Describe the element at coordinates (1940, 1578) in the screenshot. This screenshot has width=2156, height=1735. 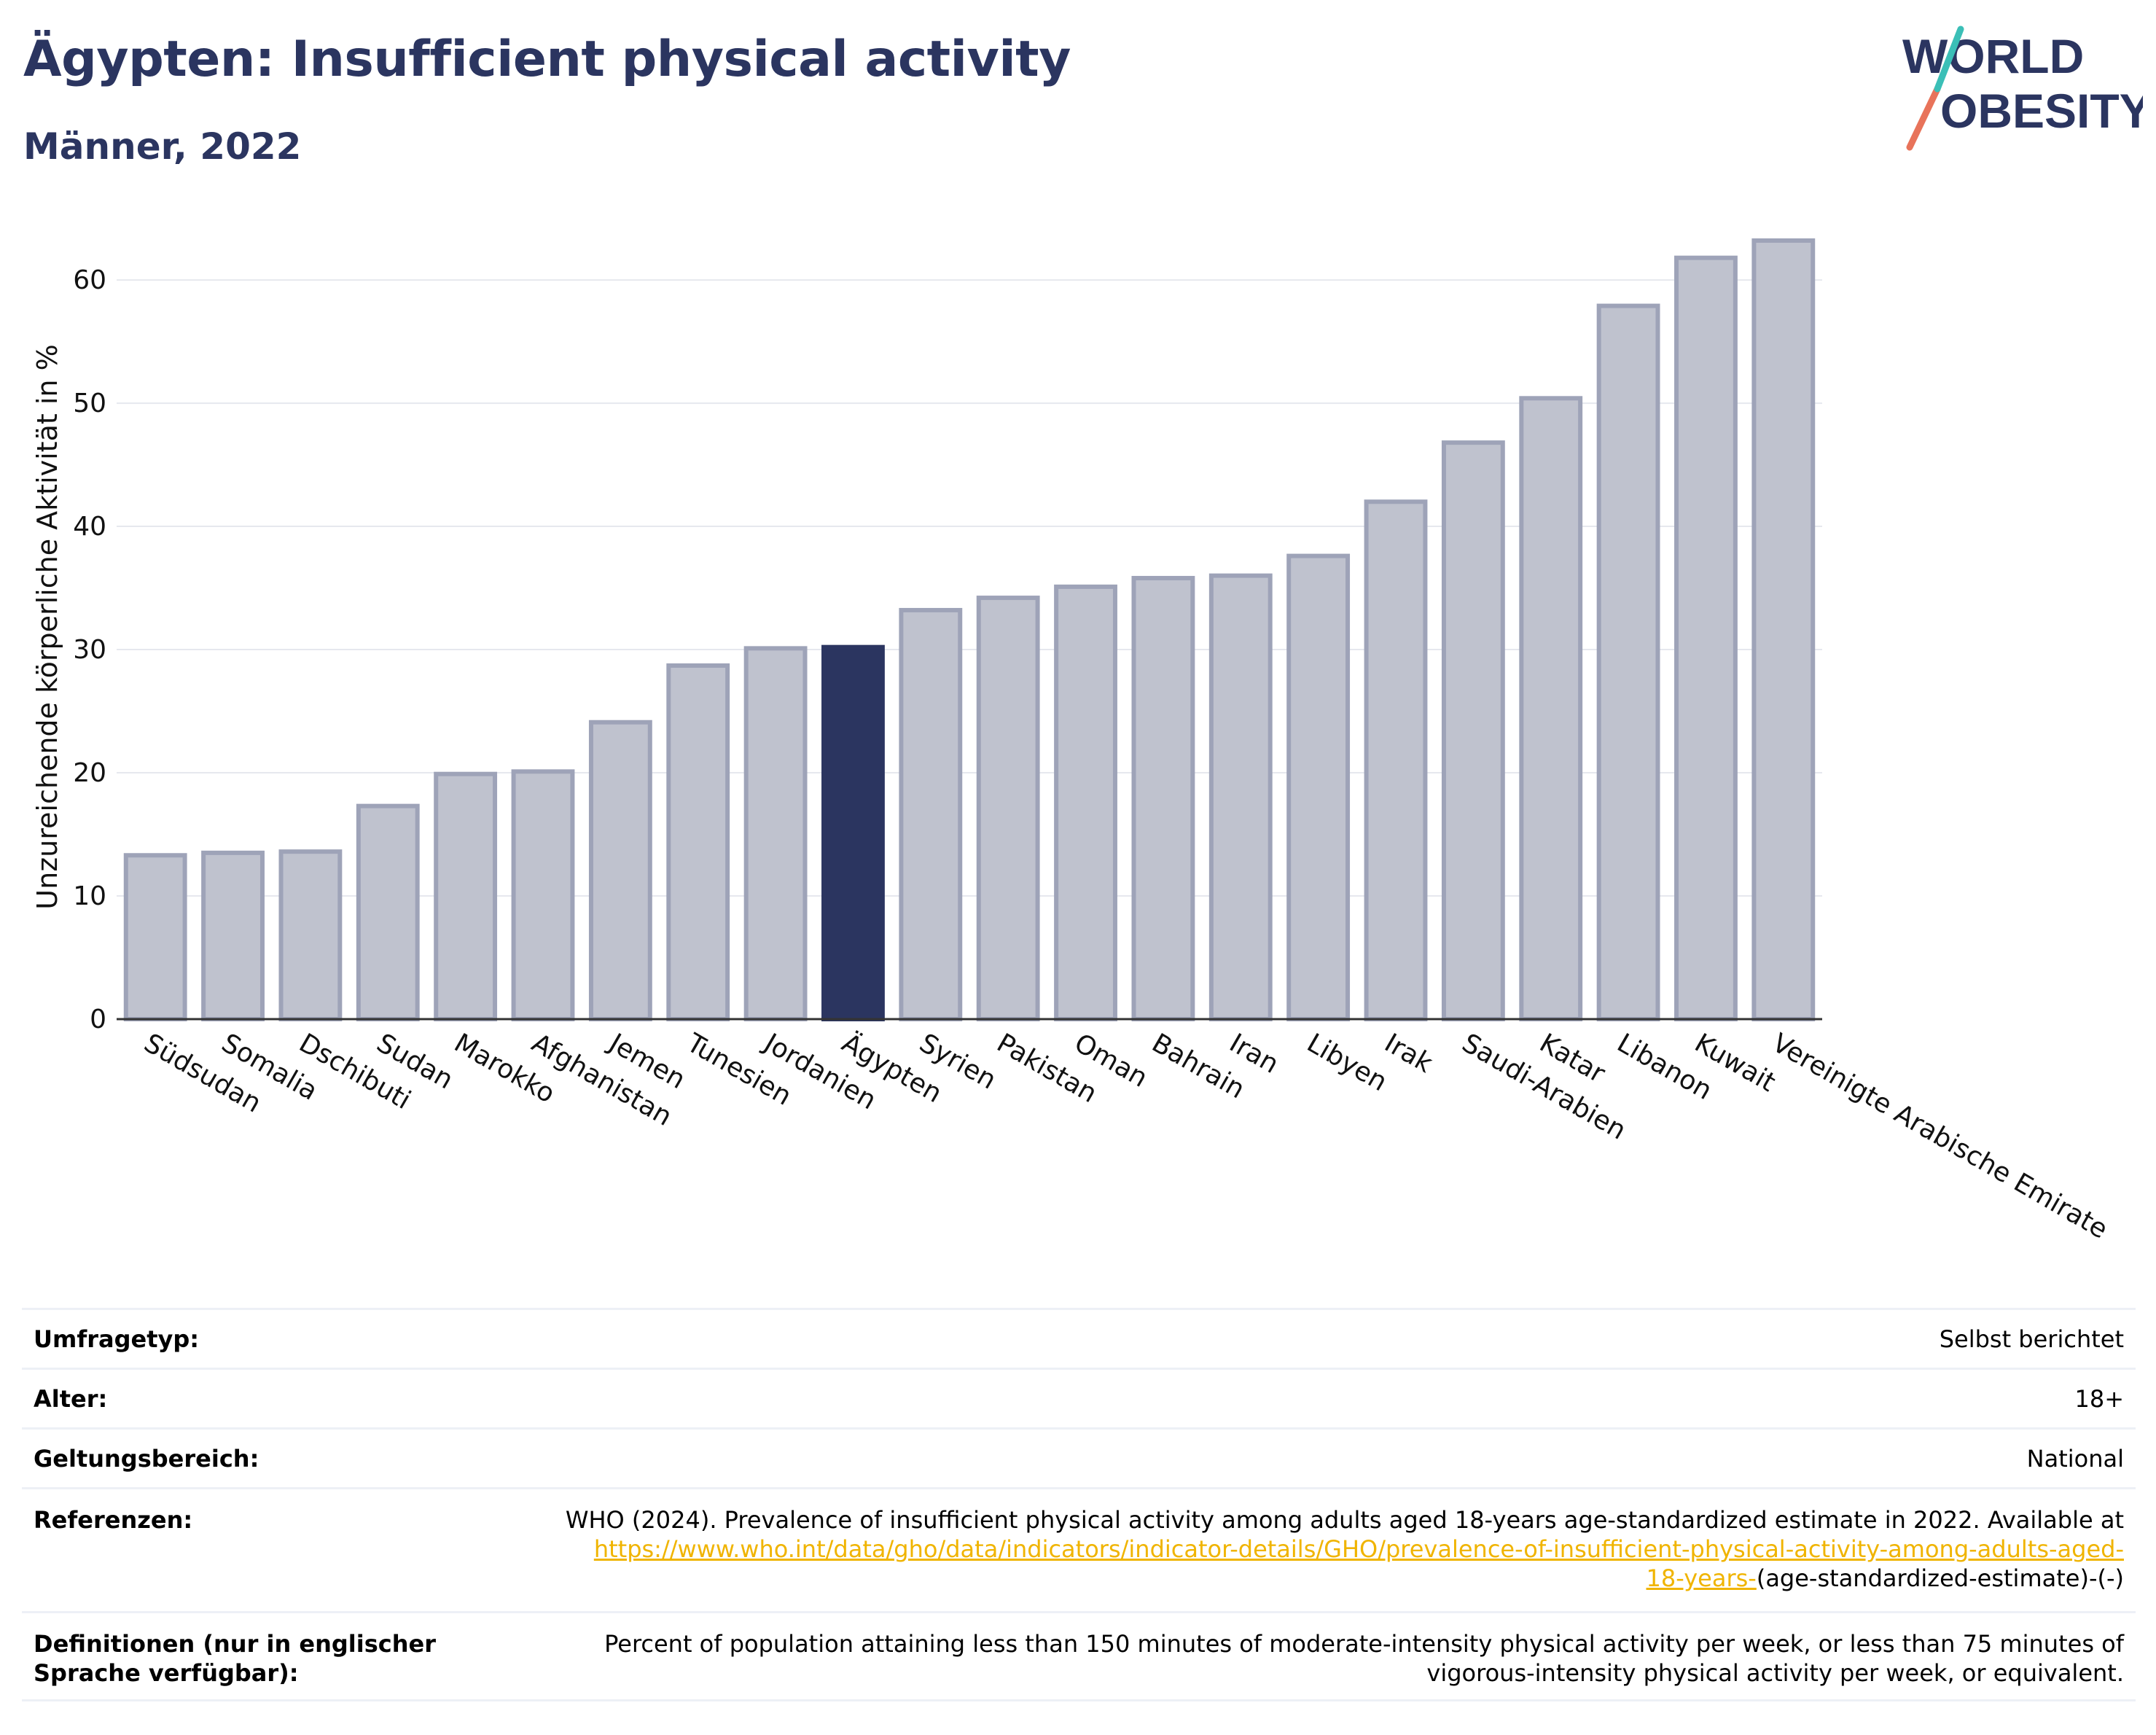
I see `reference-suffix: (age-standardized-estimate)-(-)` at that location.